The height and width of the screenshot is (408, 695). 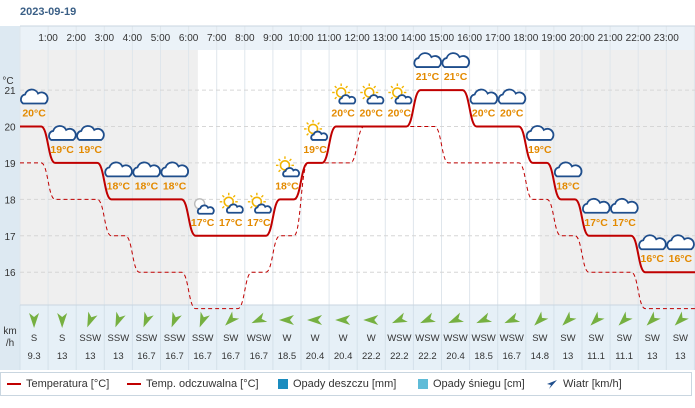 I want to click on hour-tick-label: 4:00, so click(x=133, y=38).